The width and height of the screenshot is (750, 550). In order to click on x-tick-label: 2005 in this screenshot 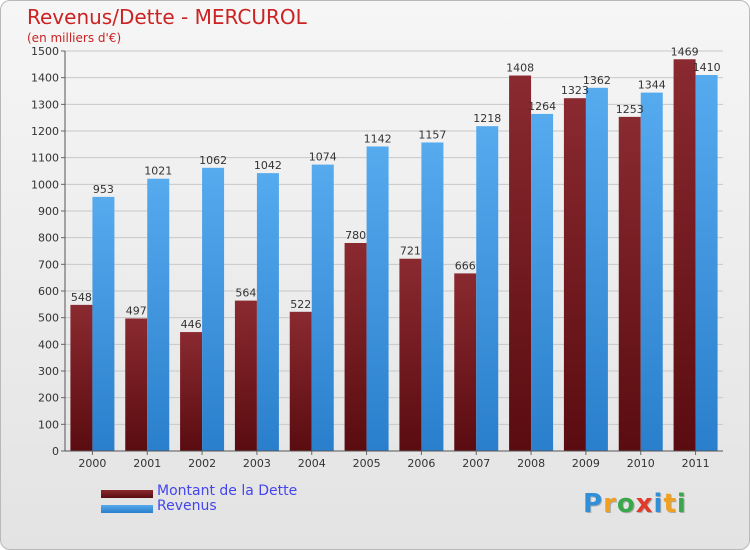, I will do `click(367, 463)`.